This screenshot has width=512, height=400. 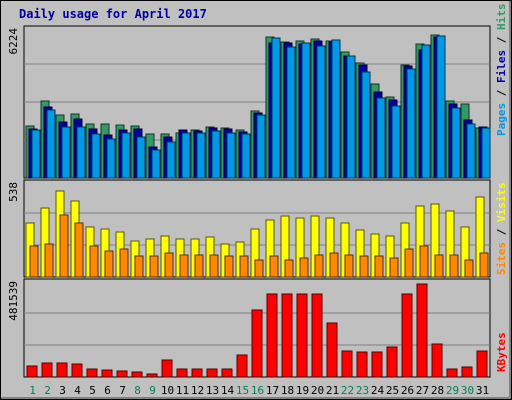 I want to click on x-tick-label-day-29: 29, so click(x=452, y=390).